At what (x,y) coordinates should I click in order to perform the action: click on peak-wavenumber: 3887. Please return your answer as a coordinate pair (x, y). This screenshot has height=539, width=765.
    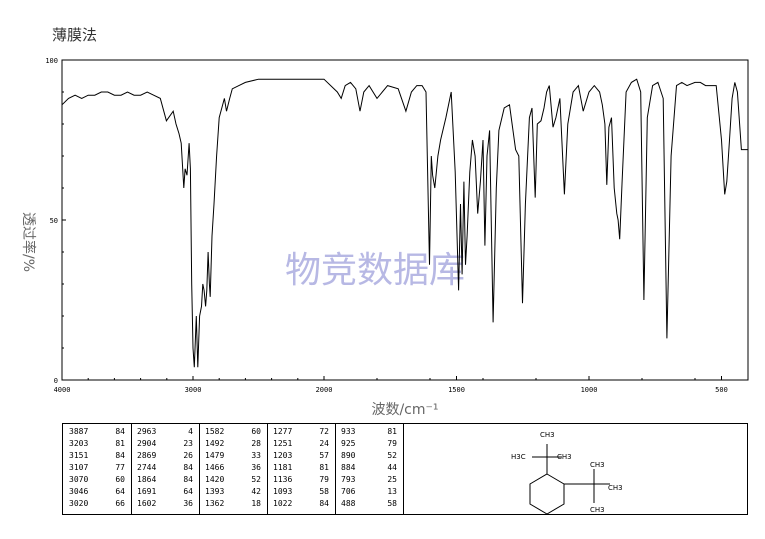
    Looking at the image, I should click on (79, 431).